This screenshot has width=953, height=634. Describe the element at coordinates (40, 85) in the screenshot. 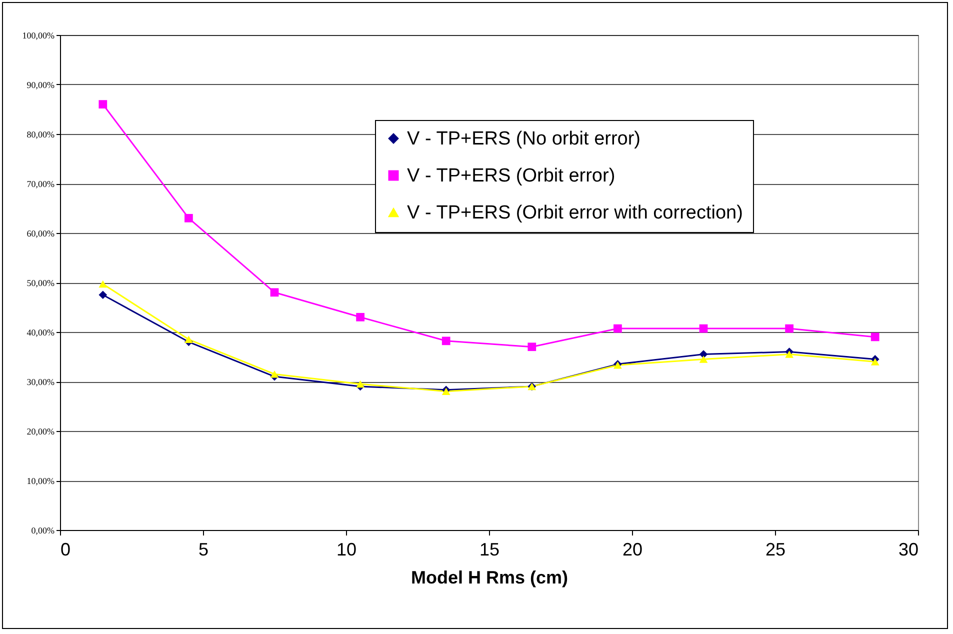

I see `y-tick-label: 90,00%` at that location.